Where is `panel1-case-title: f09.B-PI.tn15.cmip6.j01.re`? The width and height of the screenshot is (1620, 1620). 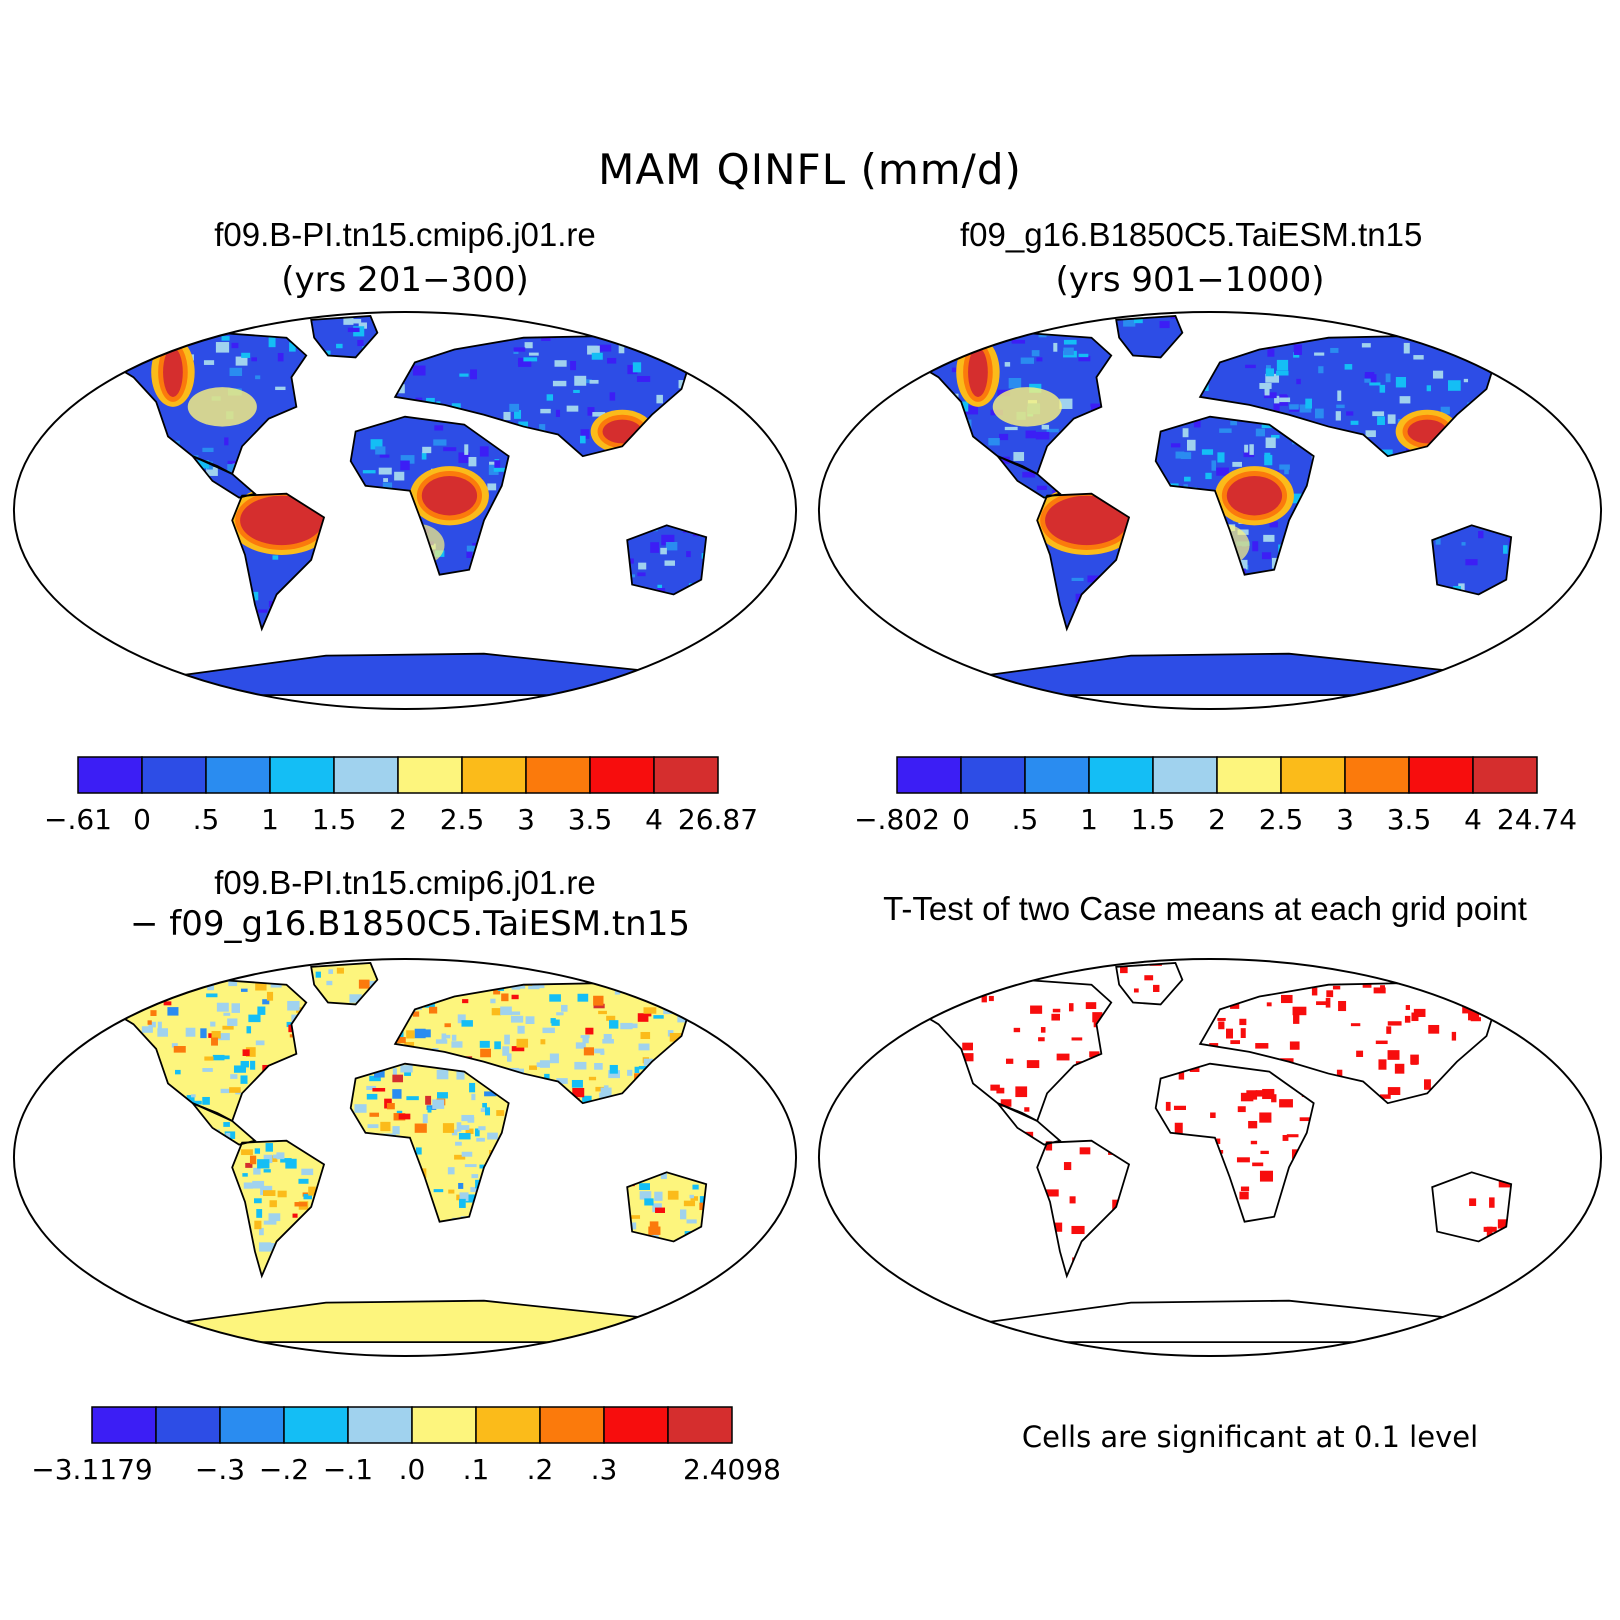 panel1-case-title: f09.B-PI.tn15.cmip6.j01.re is located at coordinates (405, 234).